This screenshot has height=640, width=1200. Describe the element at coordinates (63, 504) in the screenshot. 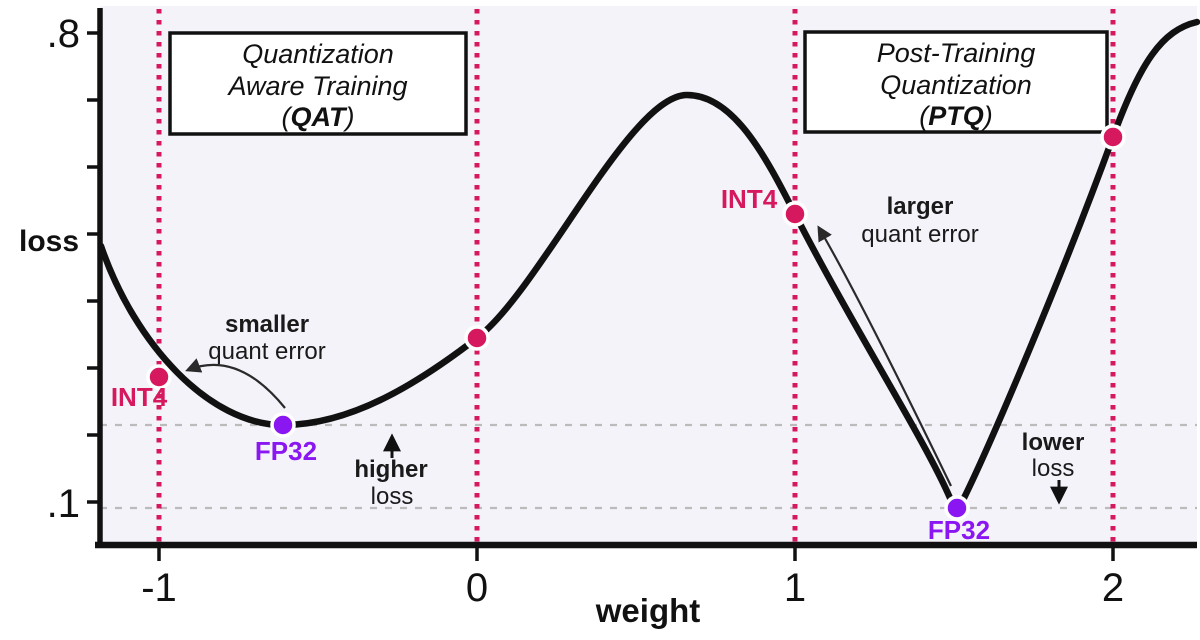

I see `y-tick-label-0.1: .1` at that location.